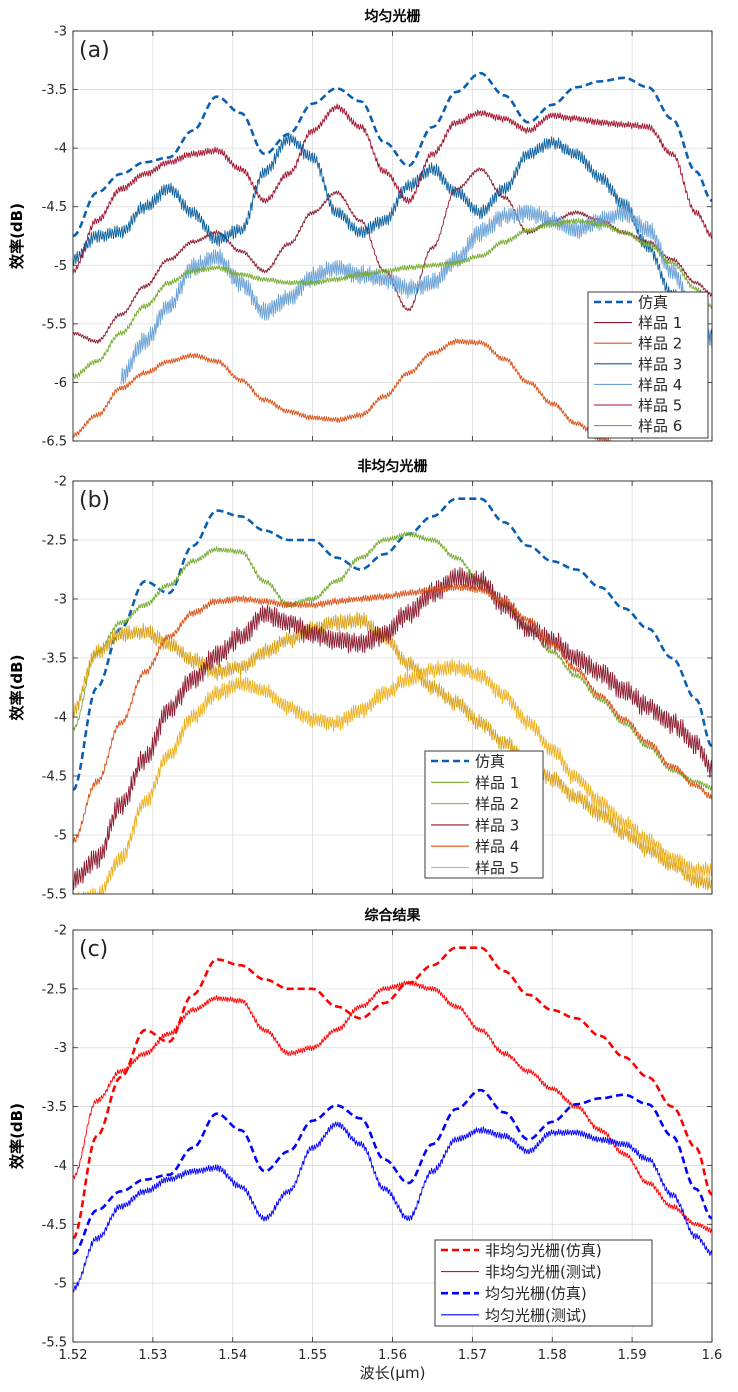  What do you see at coordinates (232, 1355) in the screenshot?
I see `x-tick-label: 1.54` at bounding box center [232, 1355].